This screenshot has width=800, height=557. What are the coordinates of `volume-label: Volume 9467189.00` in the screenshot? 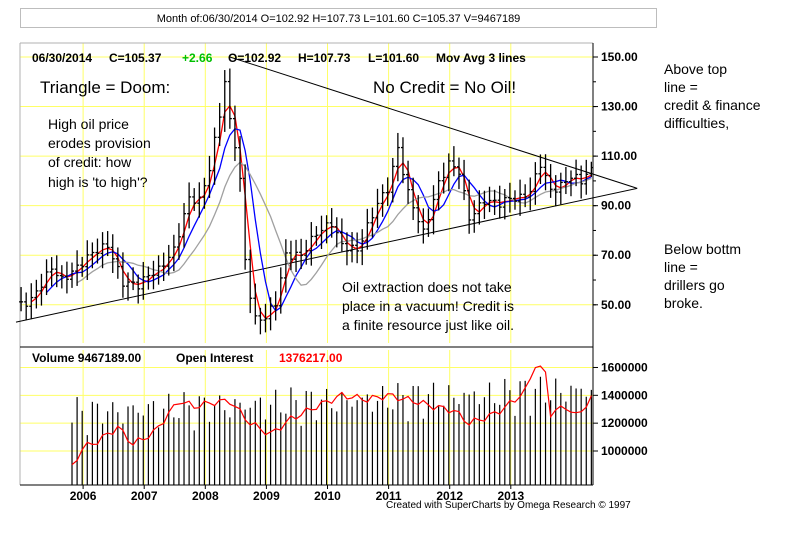 It's located at (87, 358).